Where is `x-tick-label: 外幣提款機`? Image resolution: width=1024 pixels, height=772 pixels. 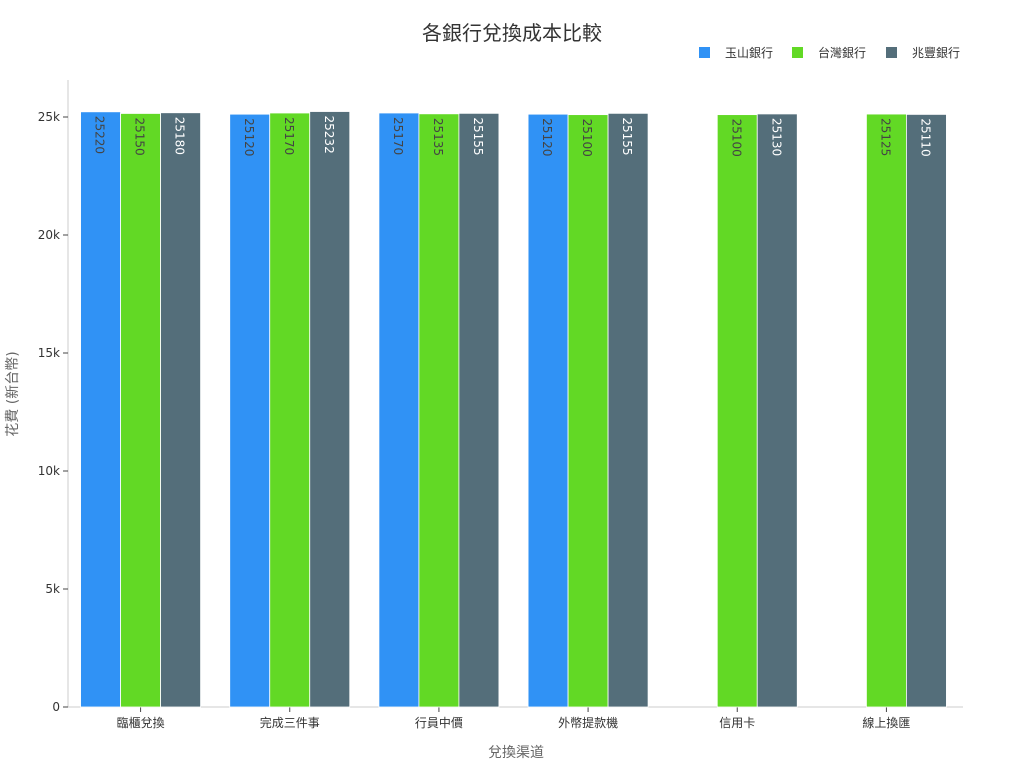
x-tick-label: 外幣提款機 is located at coordinates (588, 722).